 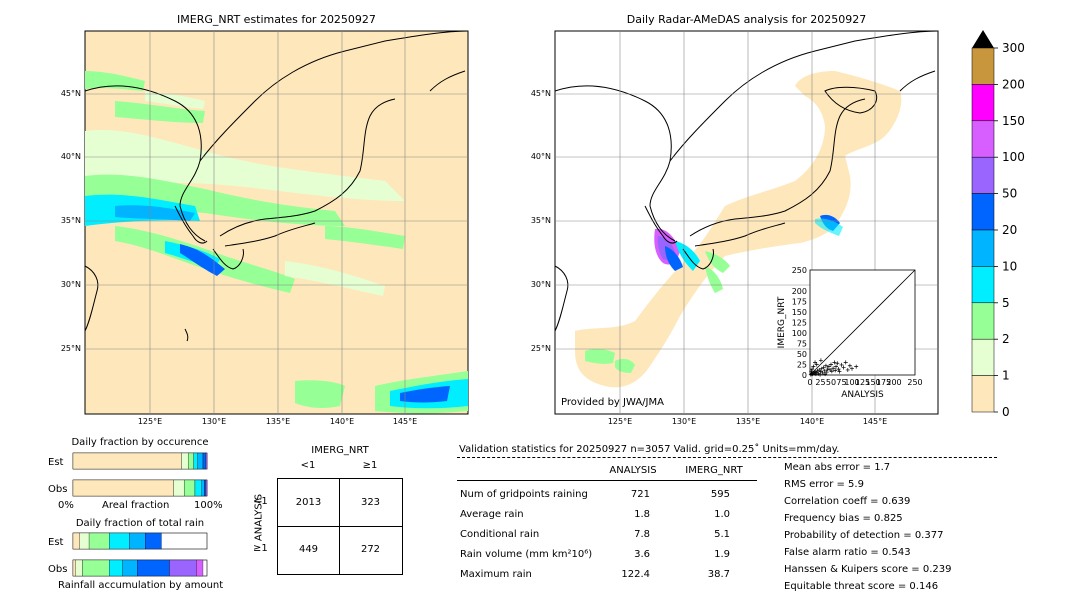 What do you see at coordinates (260, 548) in the screenshot?
I see `contingency-row-2: ≥1` at bounding box center [260, 548].